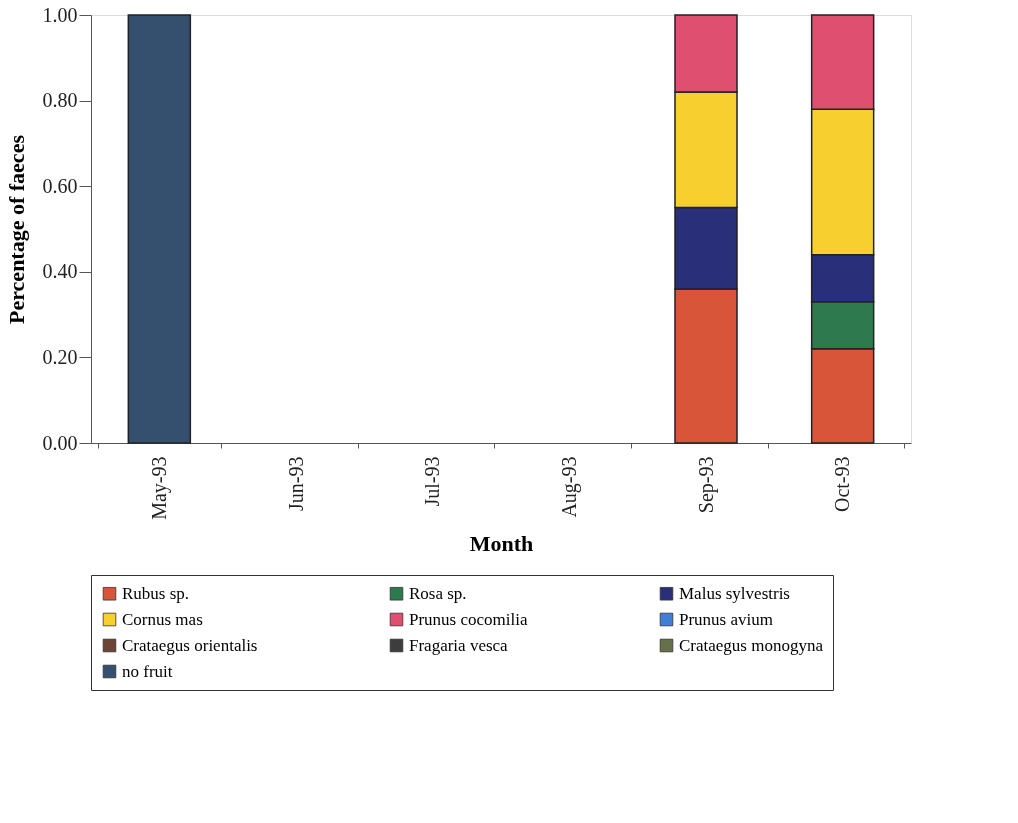  What do you see at coordinates (734, 593) in the screenshot?
I see `legend-label: Malus sylvestris` at bounding box center [734, 593].